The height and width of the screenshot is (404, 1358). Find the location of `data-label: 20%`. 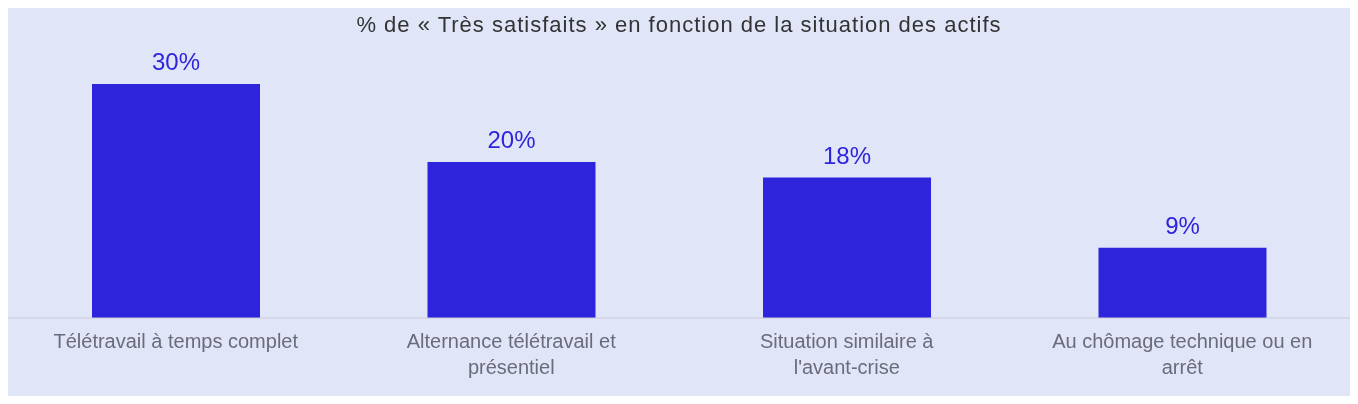

data-label: 20% is located at coordinates (511, 139).